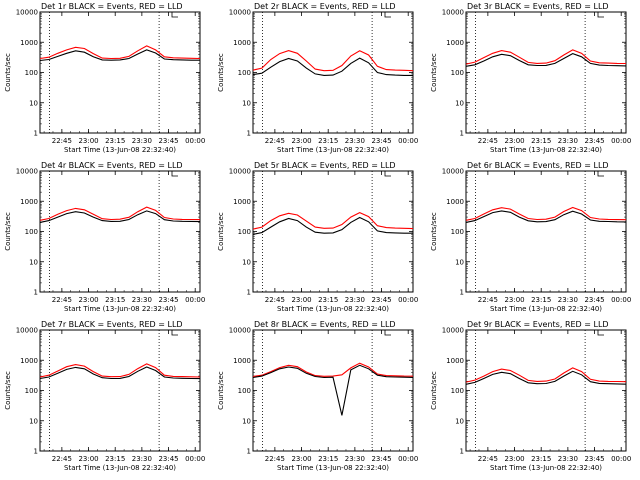 The width and height of the screenshot is (640, 480). I want to click on panel-title: Det 8r BLACK = Events, RED = LLD, so click(325, 324).